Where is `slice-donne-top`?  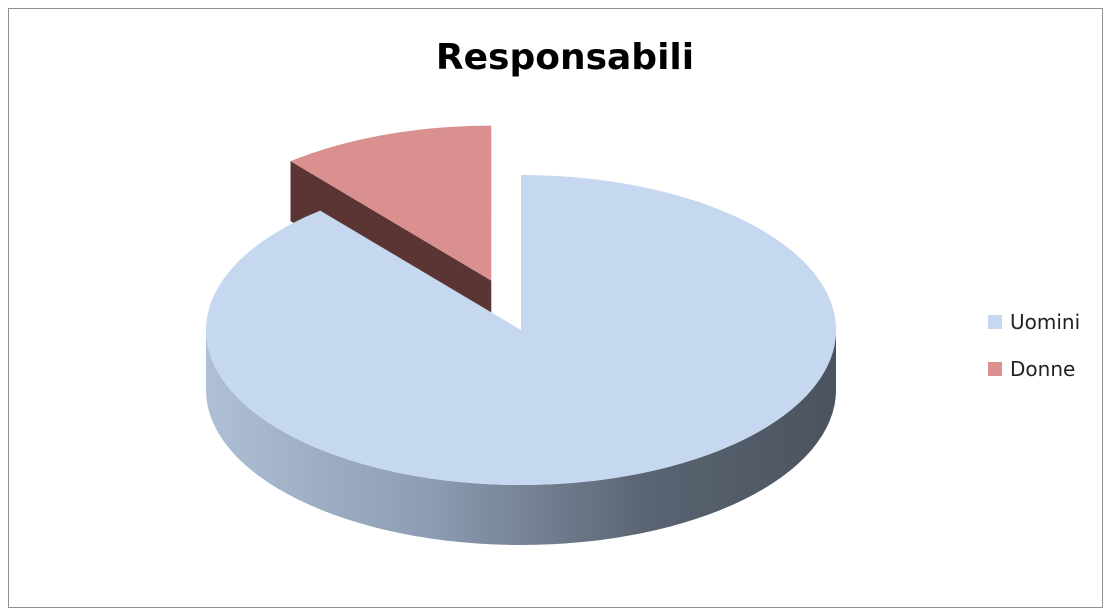 slice-donne-top is located at coordinates (391, 203).